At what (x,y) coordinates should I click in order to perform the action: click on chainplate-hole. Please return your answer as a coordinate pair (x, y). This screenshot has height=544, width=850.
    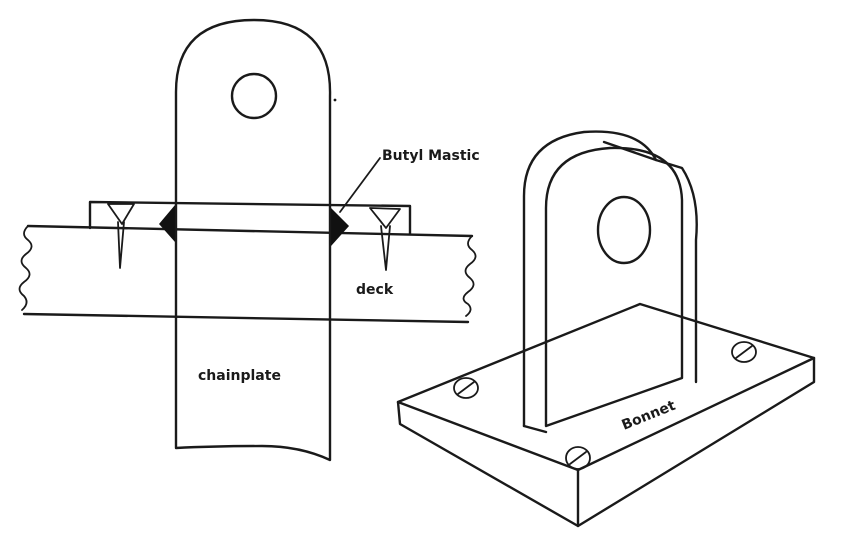
    Looking at the image, I should click on (254, 96).